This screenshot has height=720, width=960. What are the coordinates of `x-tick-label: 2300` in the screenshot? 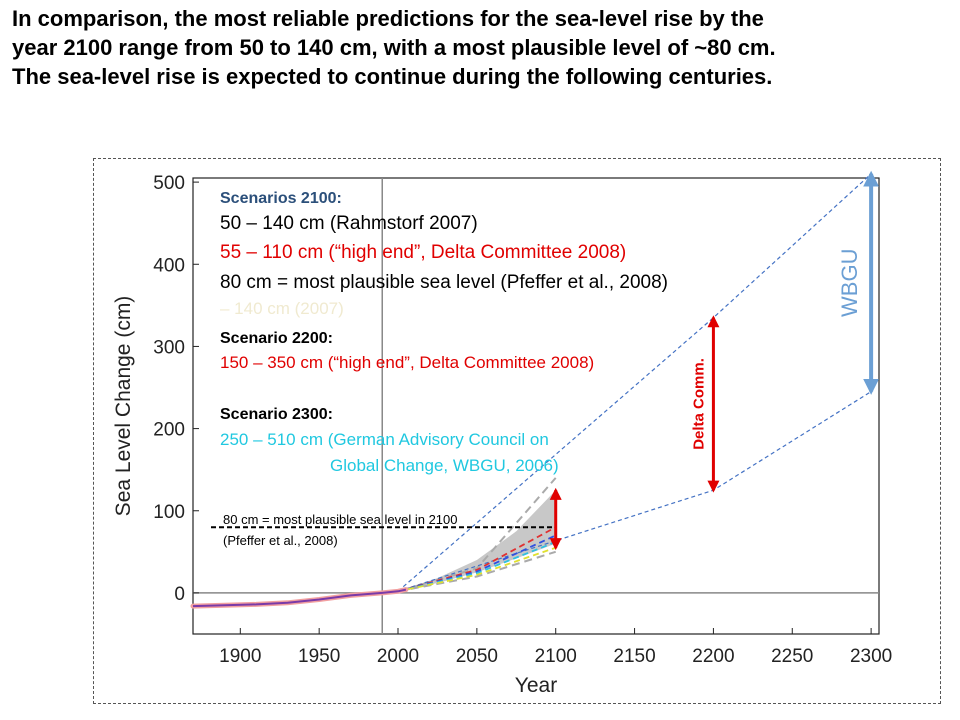 It's located at (871, 656).